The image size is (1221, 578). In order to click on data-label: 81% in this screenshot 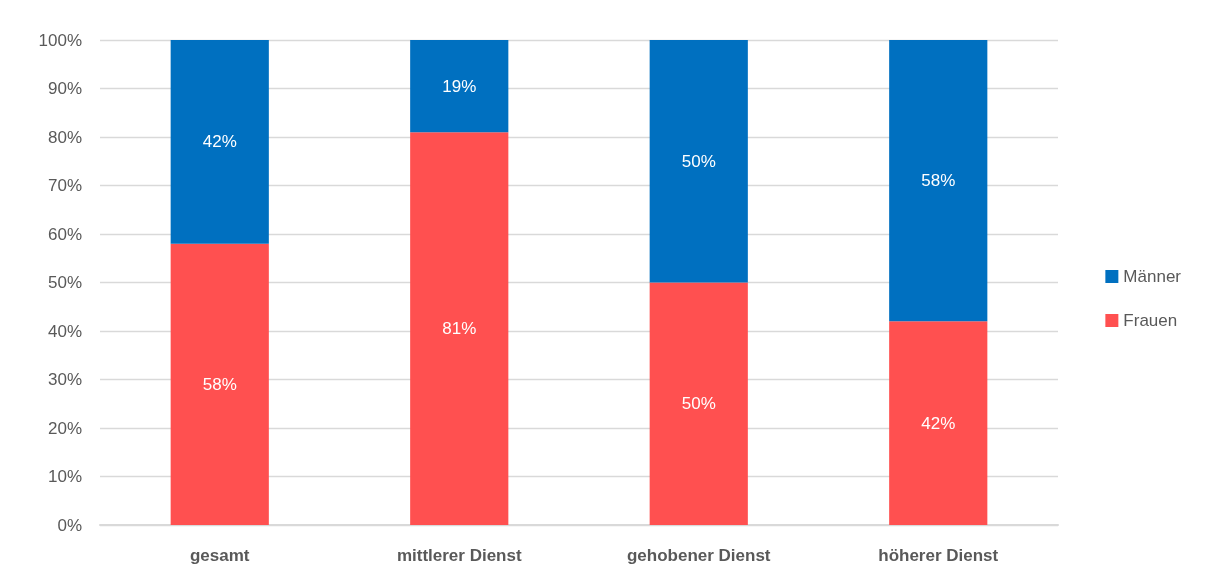, I will do `click(459, 329)`.